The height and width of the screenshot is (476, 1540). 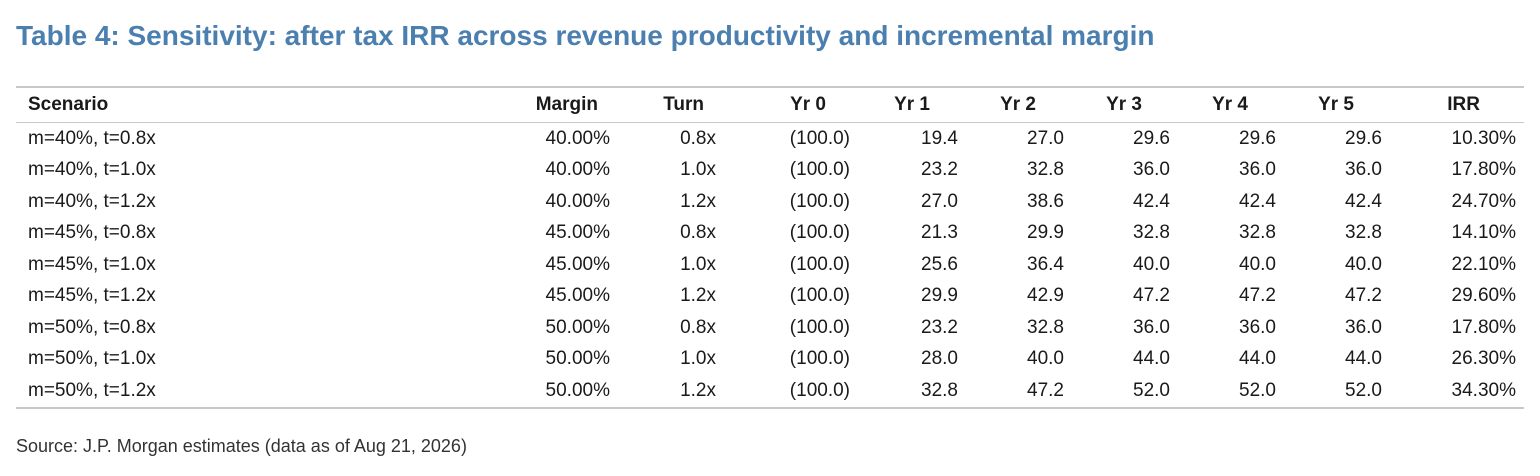 I want to click on cell-yr3: 44.0, so click(x=1151, y=359).